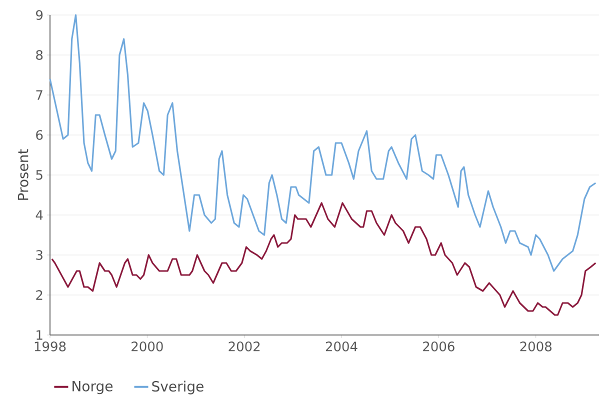 This screenshot has height=407, width=601. Describe the element at coordinates (50, 347) in the screenshot. I see `x-tick-label: 1998` at that location.